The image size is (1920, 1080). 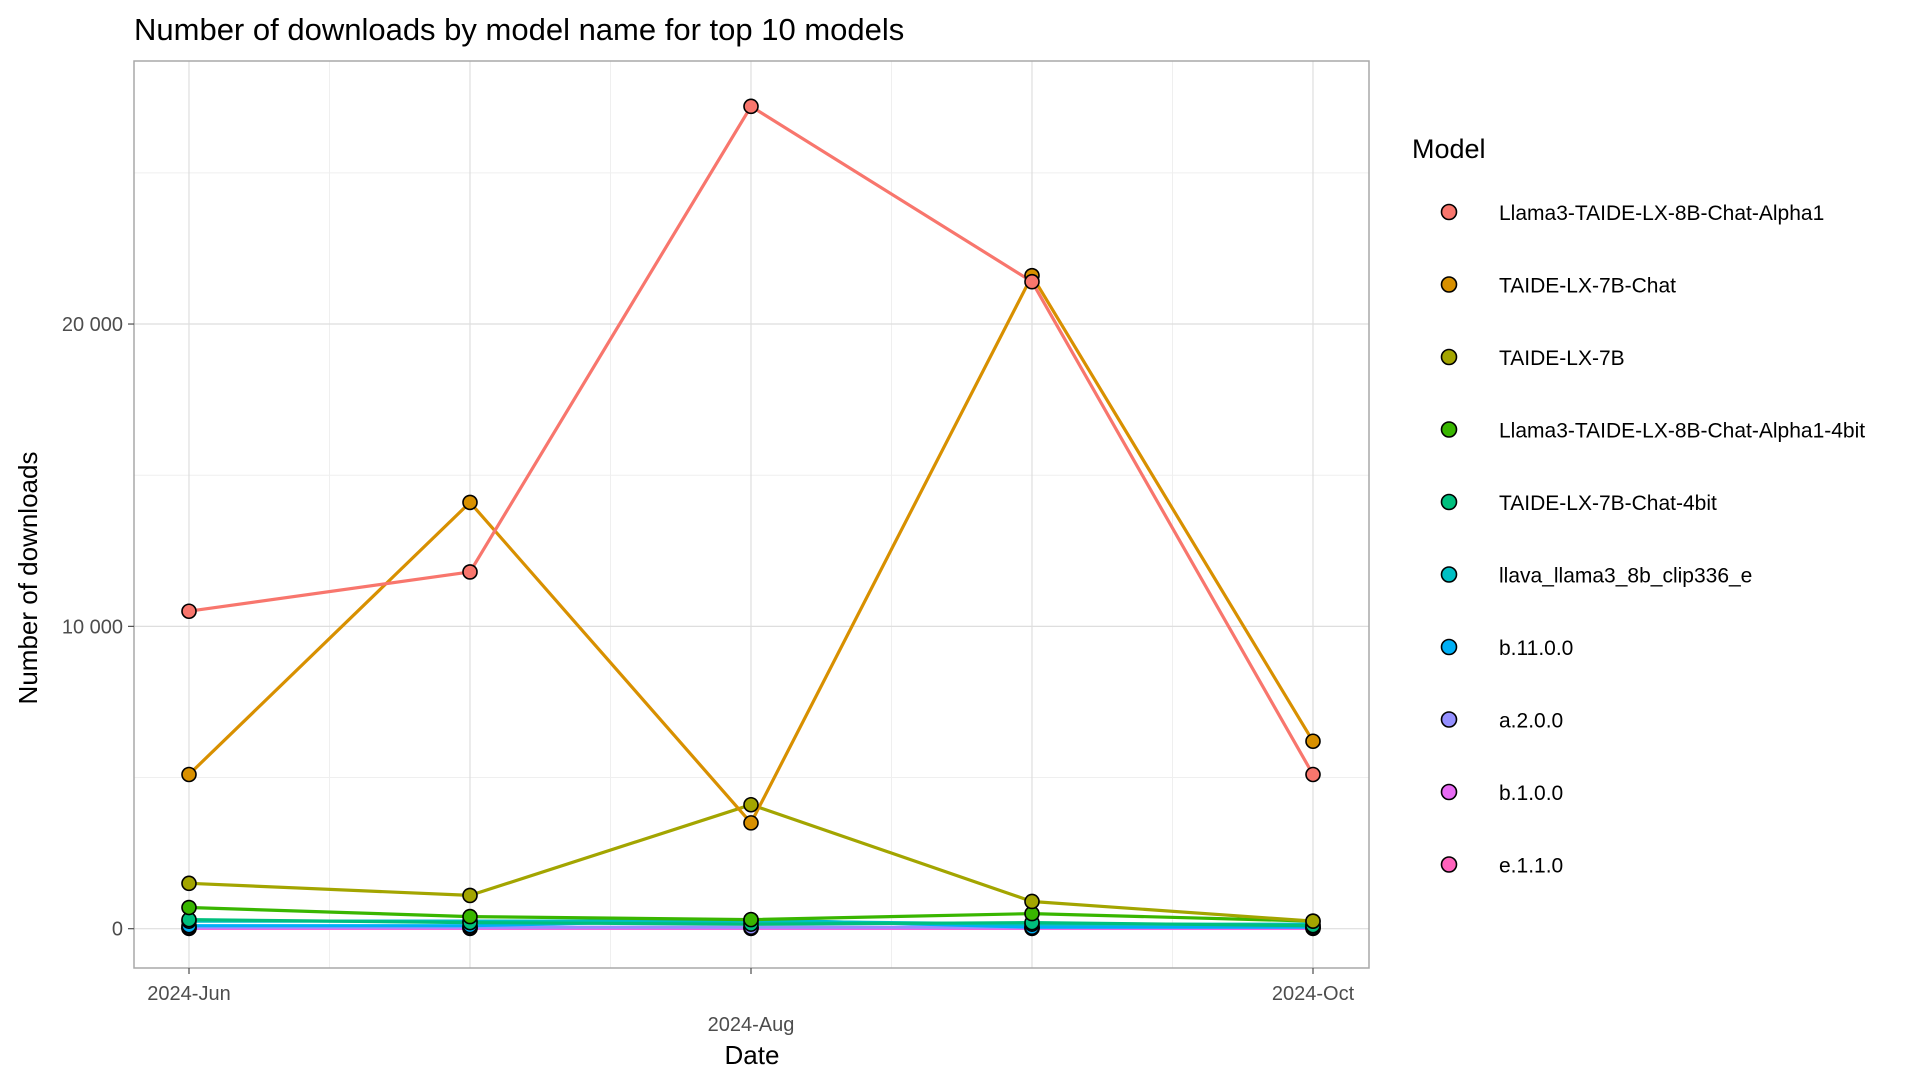 I want to click on legend-label: Llama3-TAIDE-LX-8B-Chat-Alpha1-4bit, so click(x=1682, y=431).